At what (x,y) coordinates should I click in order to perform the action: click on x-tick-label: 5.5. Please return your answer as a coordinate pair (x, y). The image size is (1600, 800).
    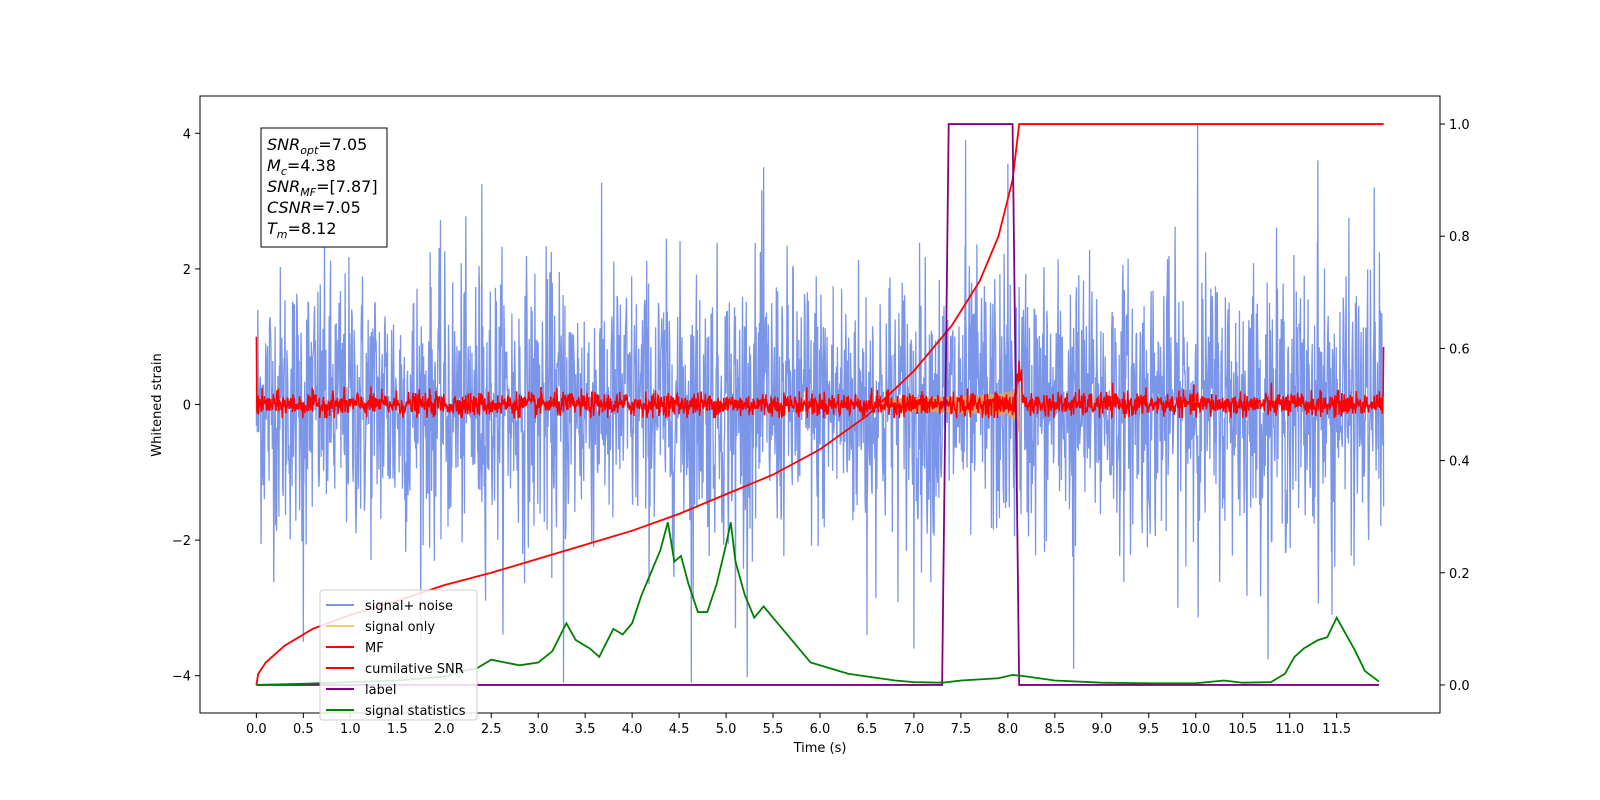
    Looking at the image, I should click on (773, 729).